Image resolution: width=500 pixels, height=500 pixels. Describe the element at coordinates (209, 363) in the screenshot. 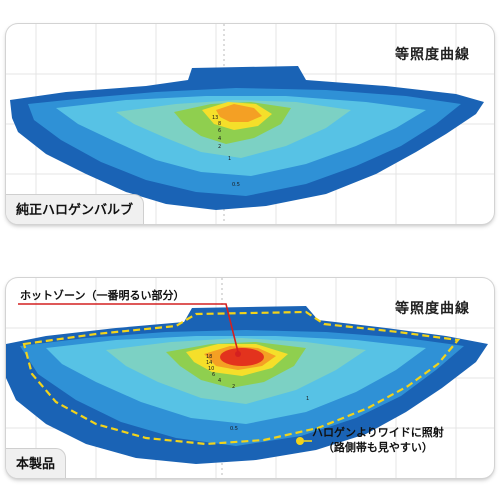

I see `bottom-level-label: 14` at that location.